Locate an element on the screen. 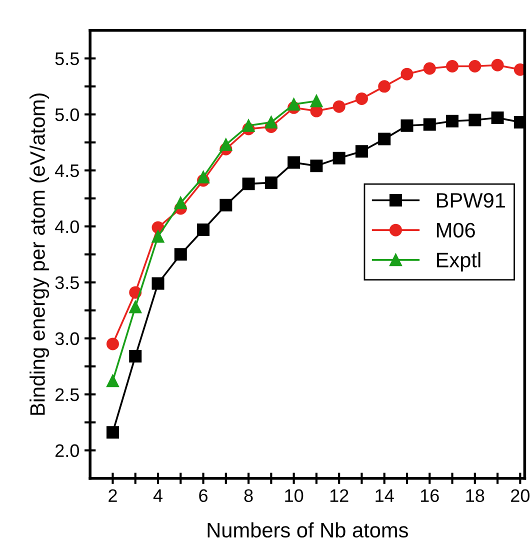 This screenshot has width=530, height=553. x-tick-label: 2 is located at coordinates (112, 495).